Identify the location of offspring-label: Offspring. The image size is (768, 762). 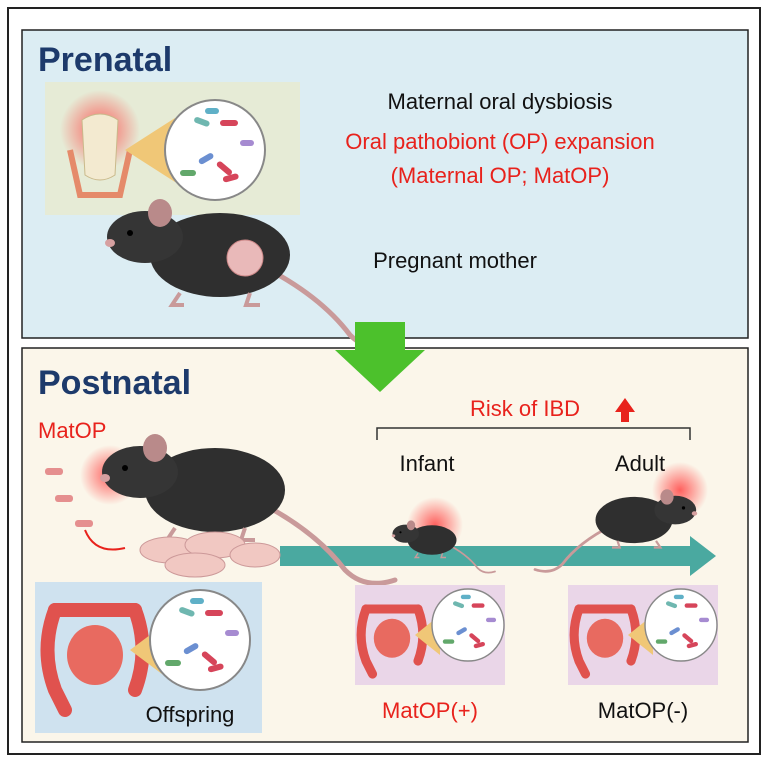
(190, 714).